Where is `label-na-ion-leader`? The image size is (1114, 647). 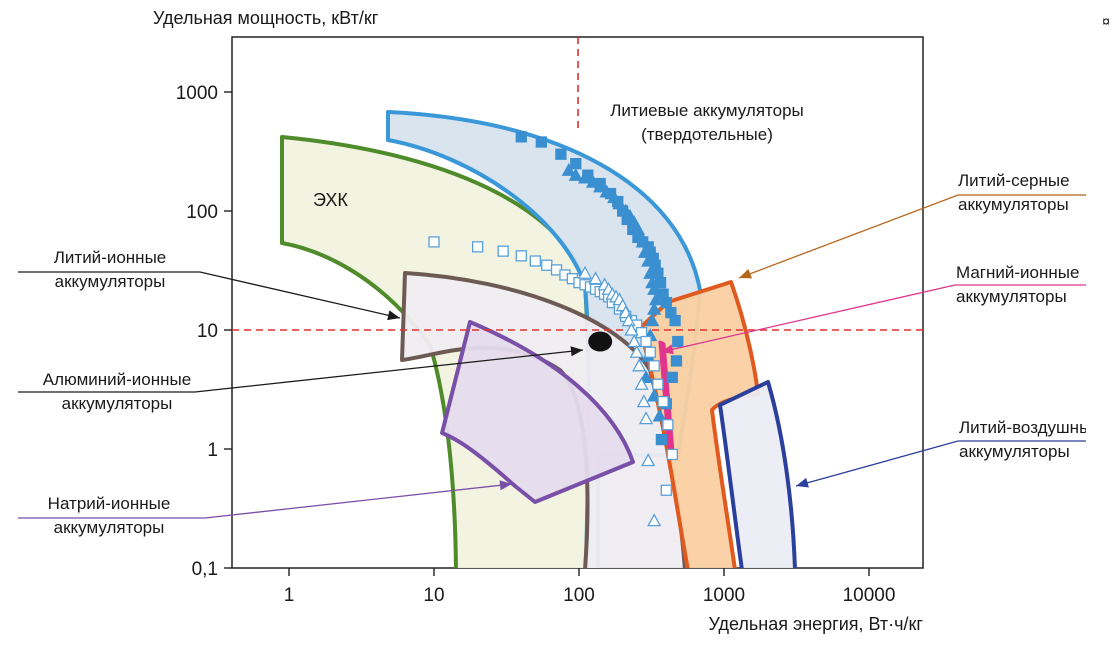
label-na-ion-leader is located at coordinates (265, 501).